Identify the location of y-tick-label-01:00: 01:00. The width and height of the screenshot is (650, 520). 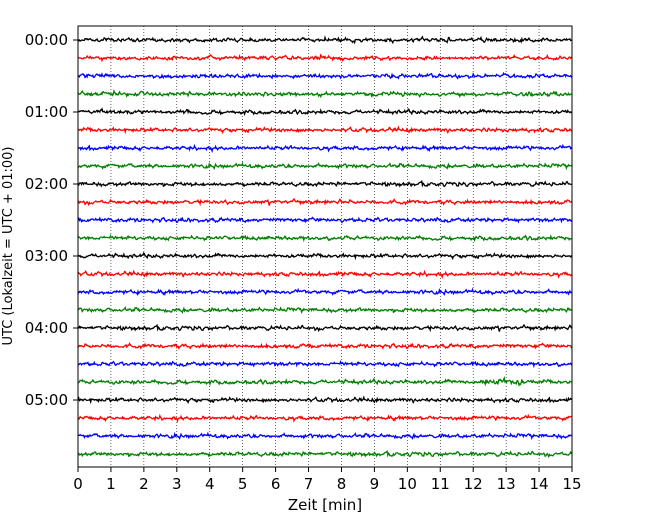
(46, 112).